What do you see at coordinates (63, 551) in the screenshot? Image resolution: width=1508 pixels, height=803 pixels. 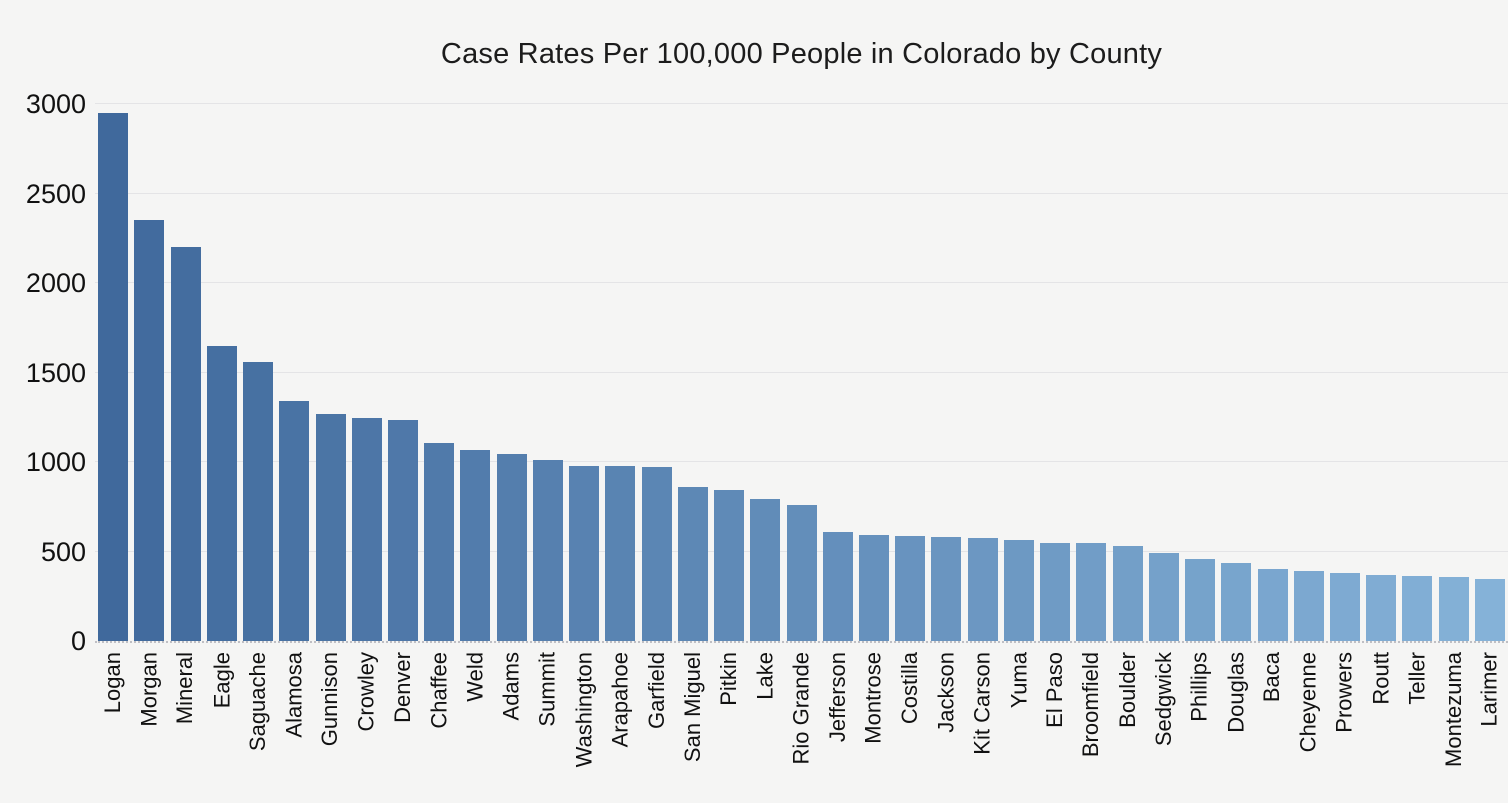 I see `y-tick-label: 500` at bounding box center [63, 551].